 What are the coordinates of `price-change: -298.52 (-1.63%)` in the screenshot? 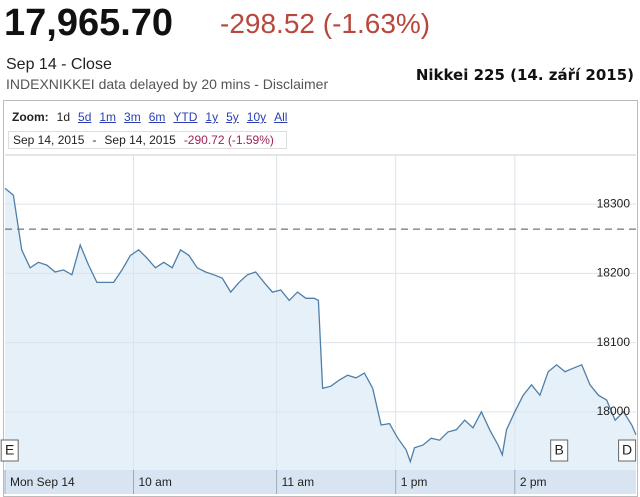 It's located at (325, 23).